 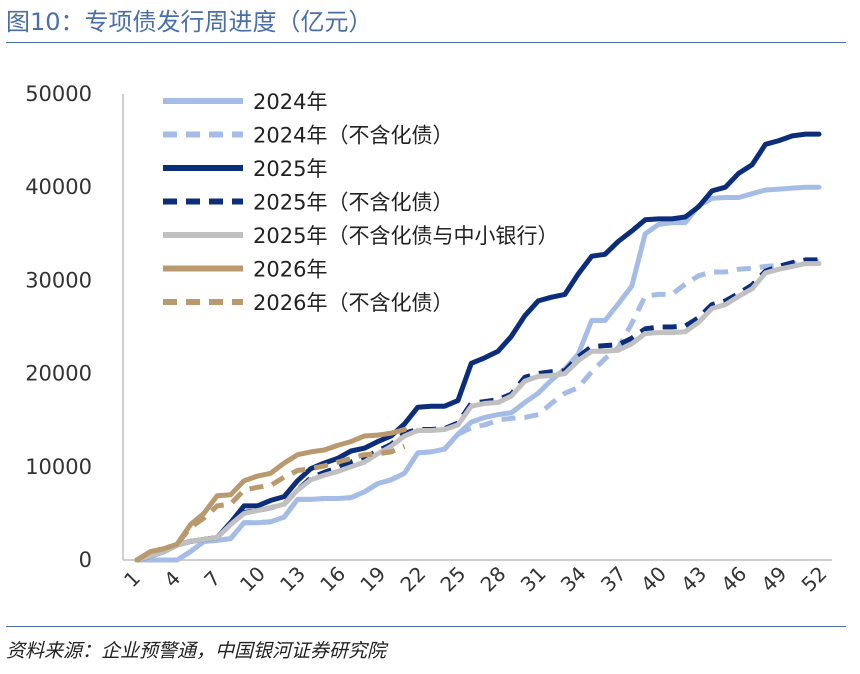 What do you see at coordinates (332, 579) in the screenshot?
I see `x-tick-label: 16` at bounding box center [332, 579].